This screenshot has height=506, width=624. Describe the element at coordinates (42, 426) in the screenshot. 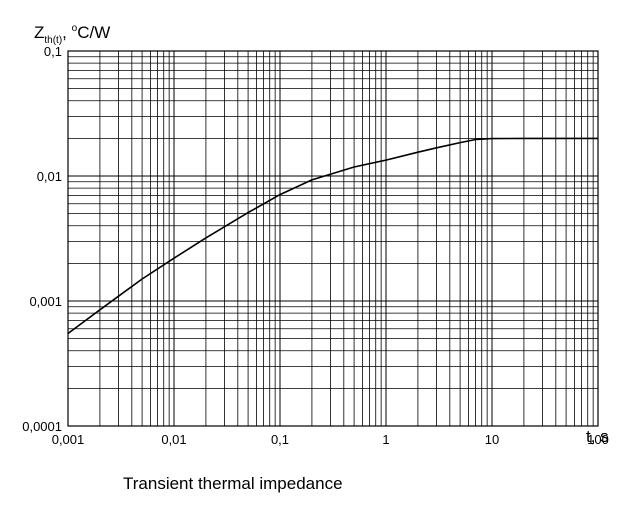

I see `y-tick-label: 0,0001` at that location.